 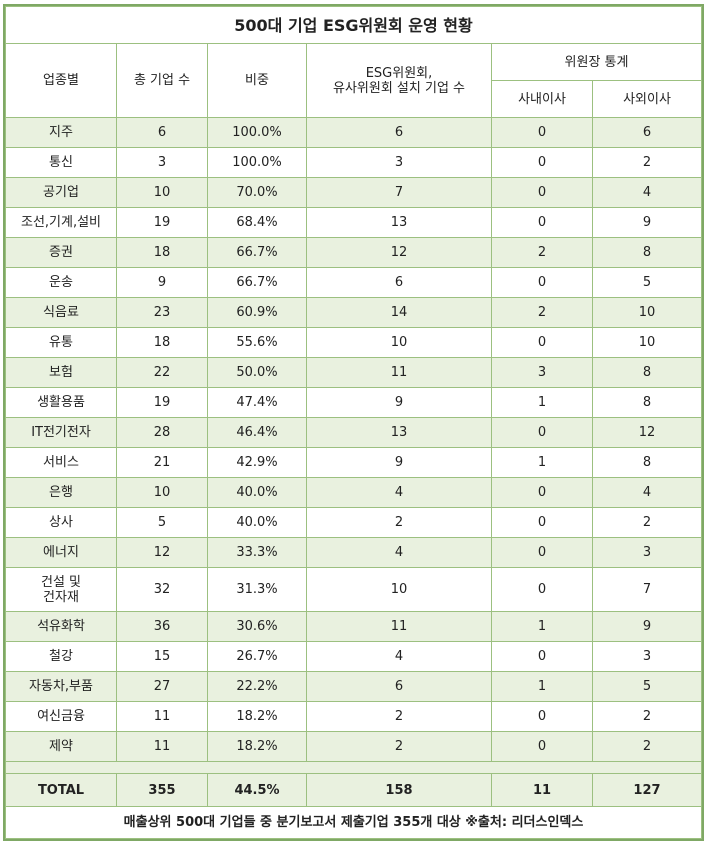 I want to click on table-cell: 15, so click(x=162, y=656).